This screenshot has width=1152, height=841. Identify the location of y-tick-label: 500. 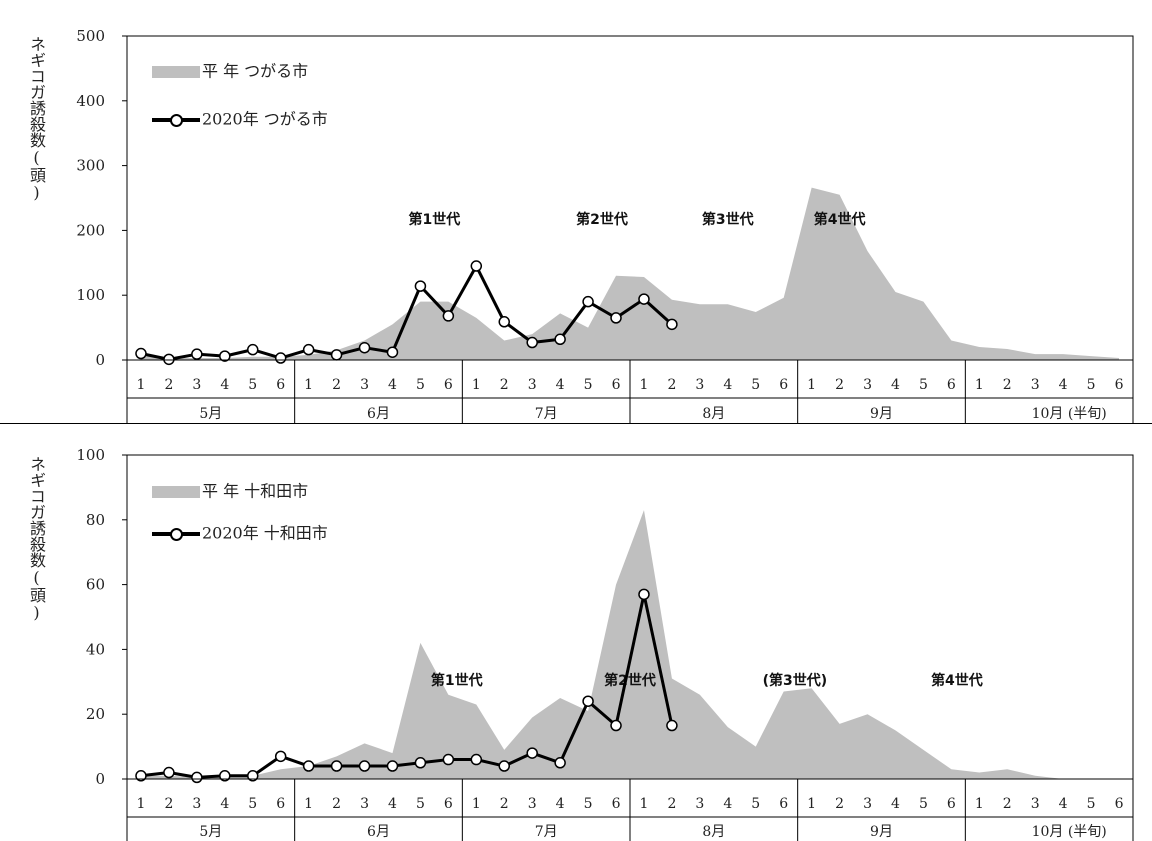
(90, 36).